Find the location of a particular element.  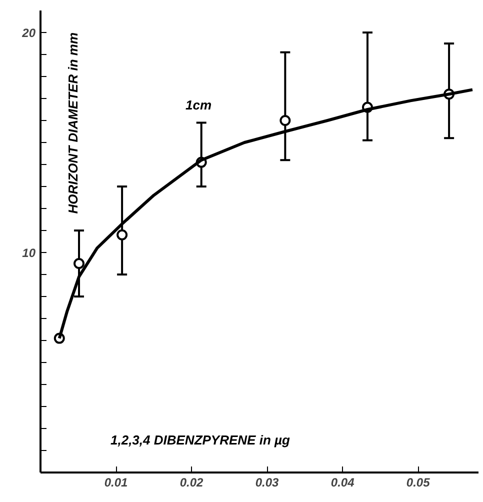

annotation: 1cm is located at coordinates (199, 105).